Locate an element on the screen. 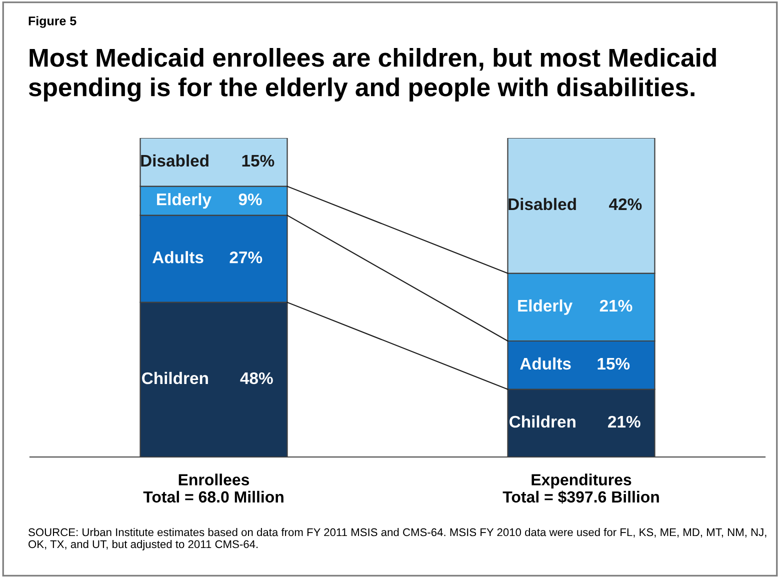  series-label: Elderly is located at coordinates (184, 201).